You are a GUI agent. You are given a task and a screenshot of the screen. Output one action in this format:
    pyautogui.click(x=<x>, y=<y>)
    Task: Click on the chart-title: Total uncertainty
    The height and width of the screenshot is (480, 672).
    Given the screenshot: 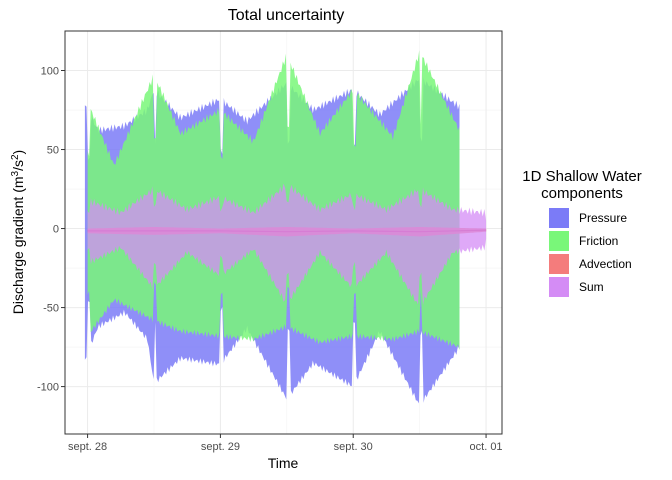 What is the action you would take?
    pyautogui.click(x=286, y=15)
    